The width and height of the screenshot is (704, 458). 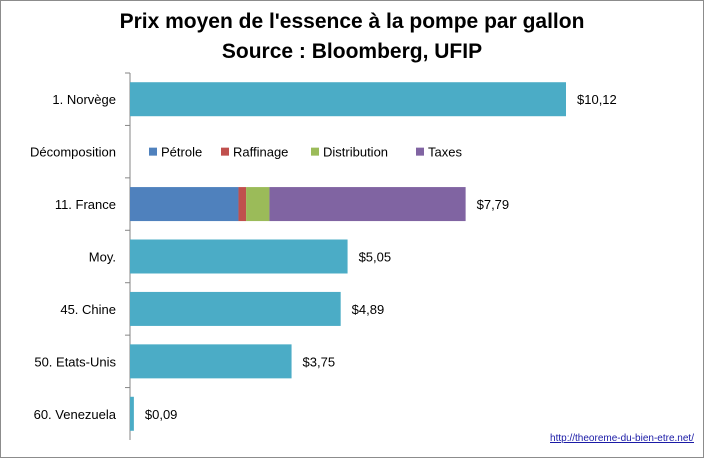 What do you see at coordinates (493, 204) in the screenshot?
I see `value-label-11-france: $7,79` at bounding box center [493, 204].